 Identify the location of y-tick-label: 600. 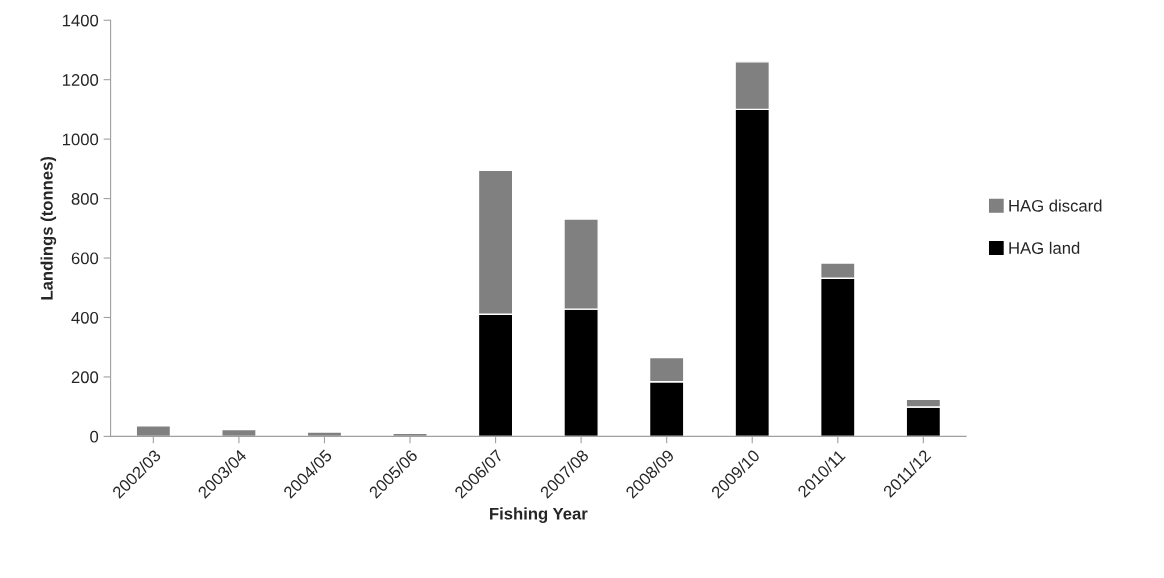
(85, 258).